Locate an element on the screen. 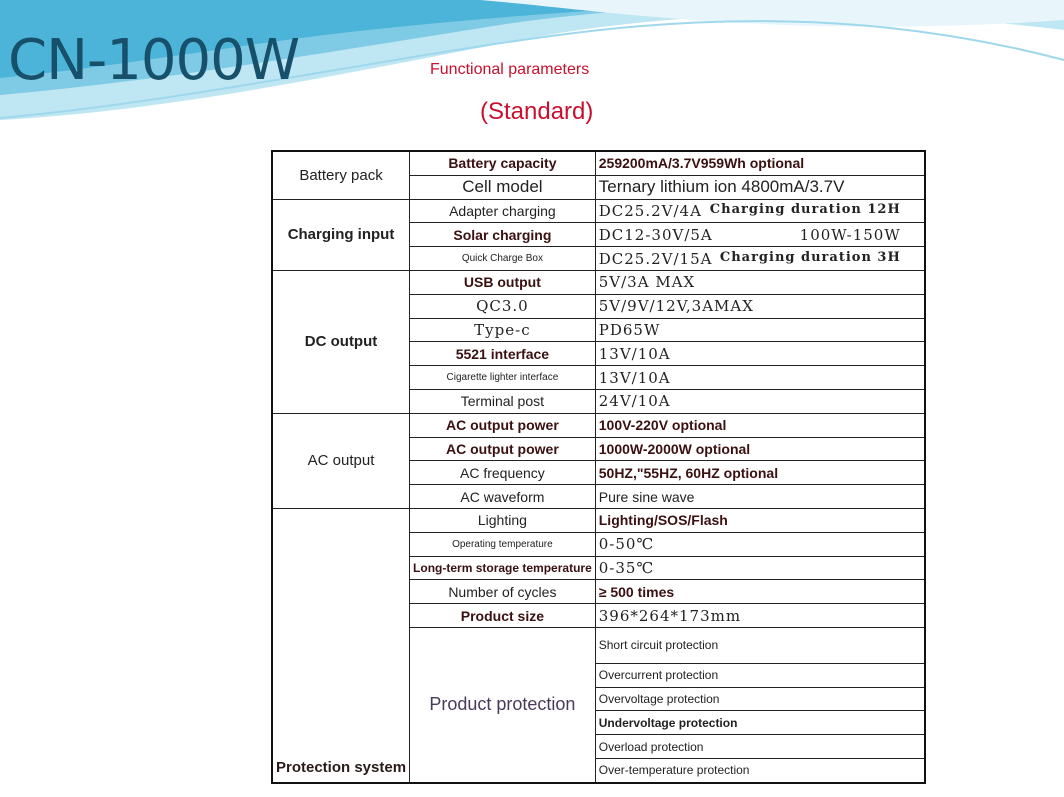  spec-value-text: PD65W is located at coordinates (629, 329).